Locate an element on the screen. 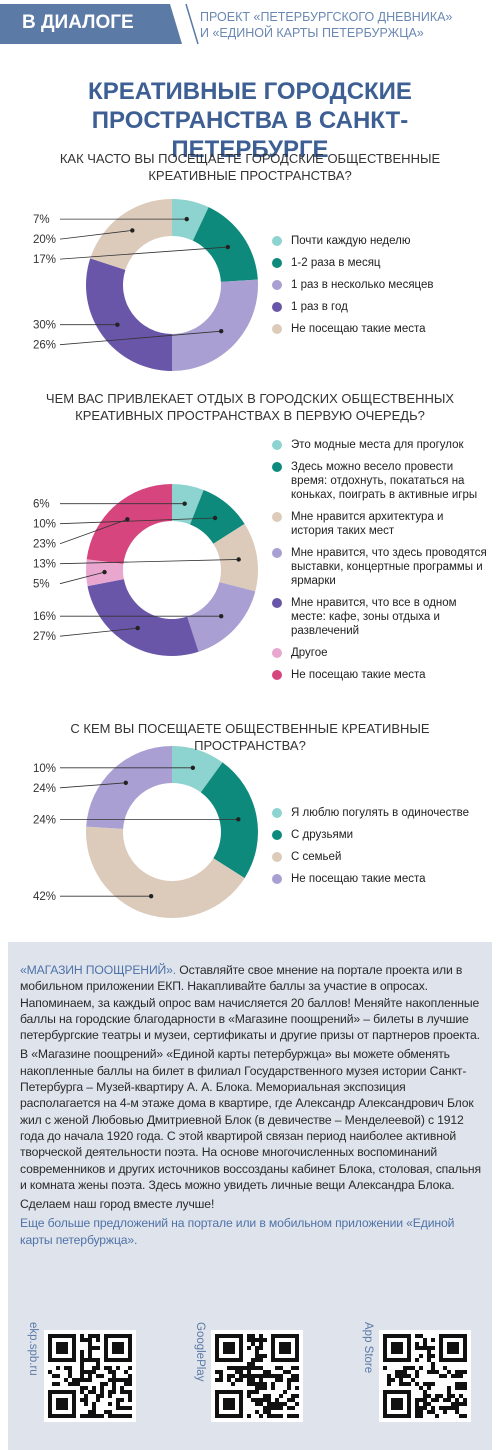 The image size is (500, 1450). value-label: 23% is located at coordinates (44, 545).